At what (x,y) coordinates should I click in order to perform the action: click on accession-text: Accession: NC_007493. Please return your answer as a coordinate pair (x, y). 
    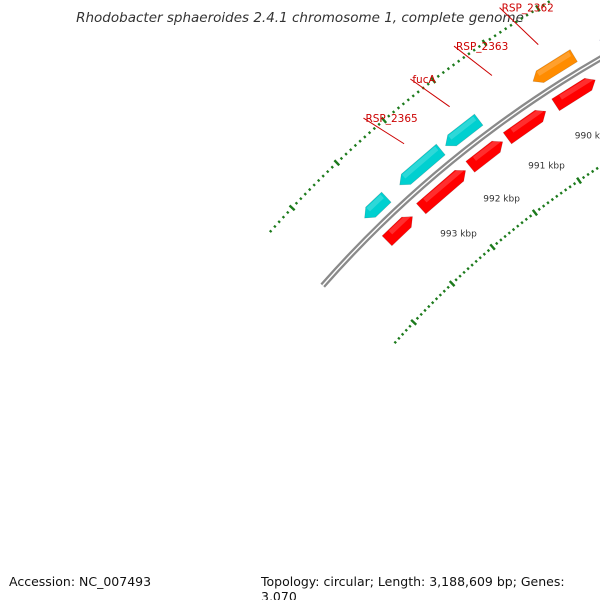
    Looking at the image, I should click on (80, 581).